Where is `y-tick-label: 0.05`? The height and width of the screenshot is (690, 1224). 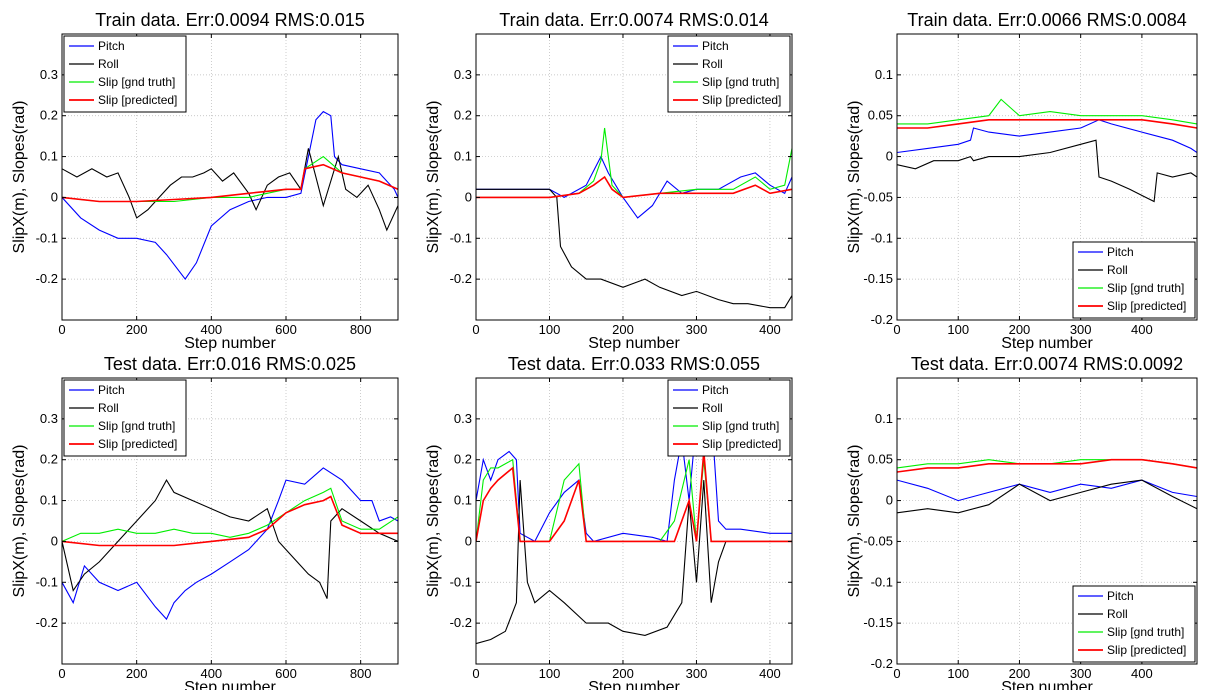
y-tick-label: 0.05 is located at coordinates (880, 115).